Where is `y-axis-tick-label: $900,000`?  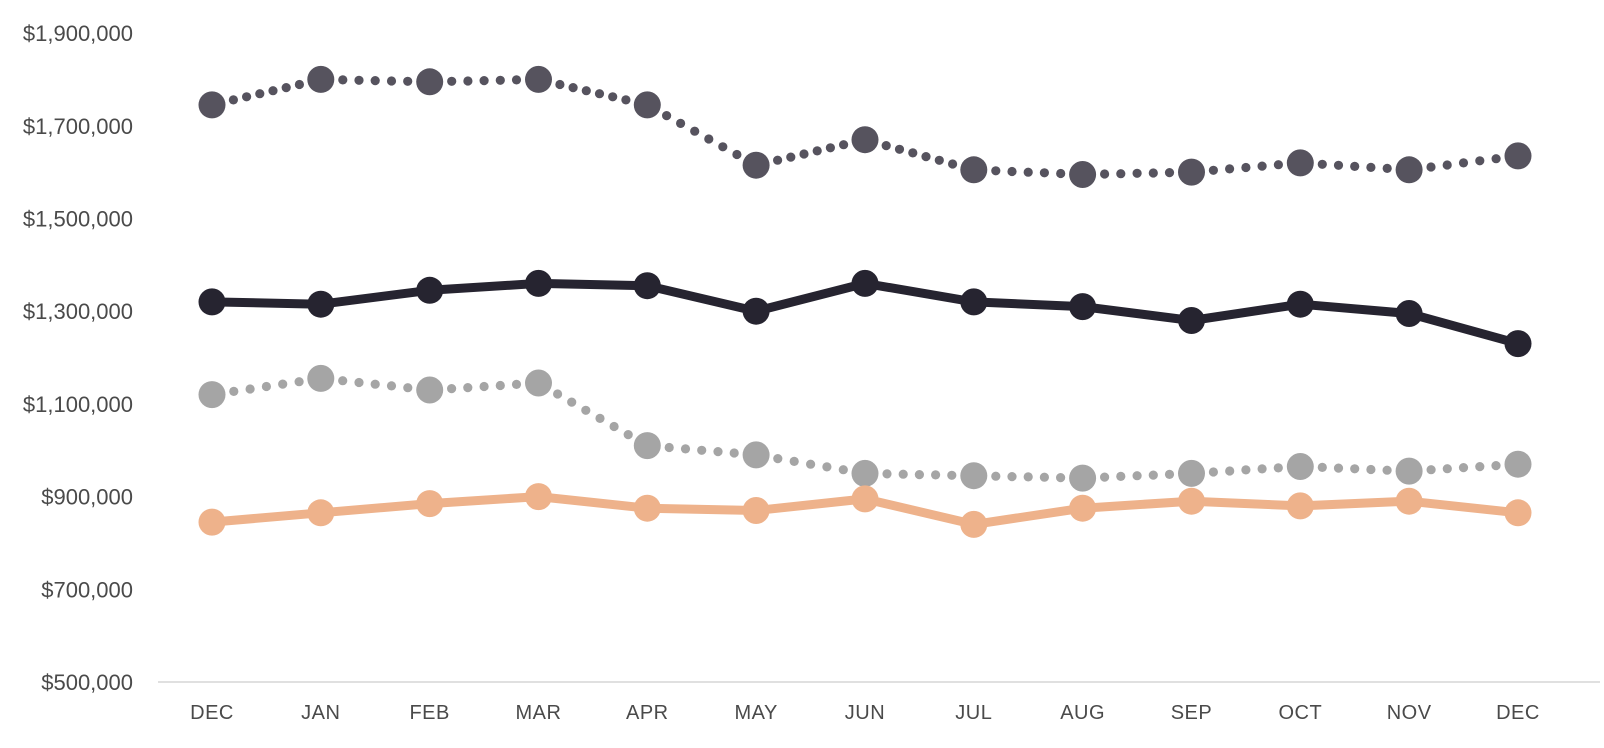 y-axis-tick-label: $900,000 is located at coordinates (87, 497).